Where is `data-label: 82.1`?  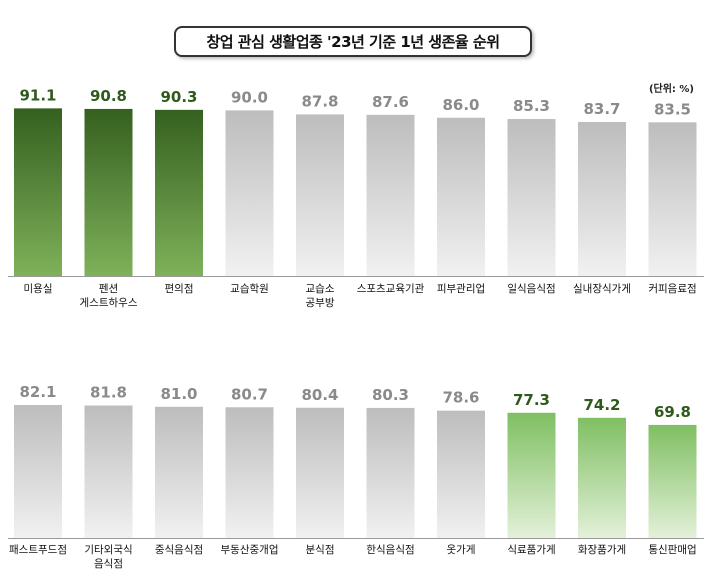
data-label: 82.1 is located at coordinates (37, 392).